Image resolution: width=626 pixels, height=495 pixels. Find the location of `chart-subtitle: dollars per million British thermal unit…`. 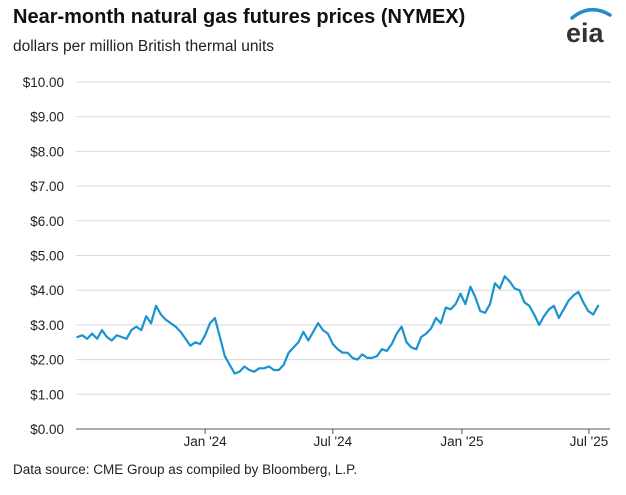

chart-subtitle: dollars per million British thermal unit… is located at coordinates (144, 46).